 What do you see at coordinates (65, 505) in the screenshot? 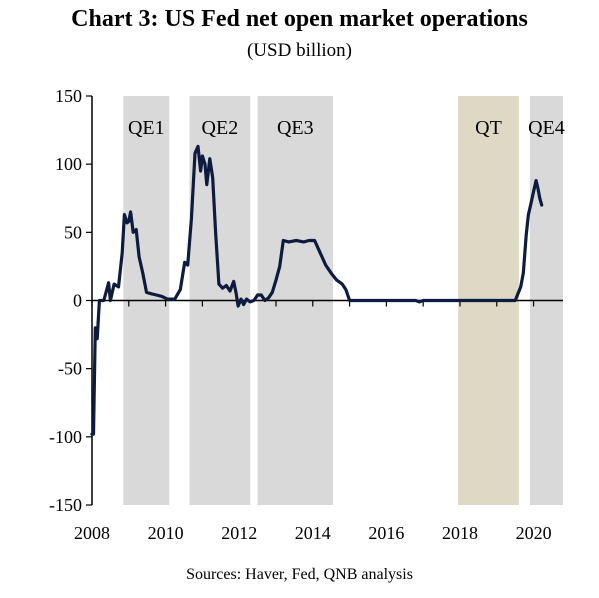
I see `y-tick-label: -150` at bounding box center [65, 505].